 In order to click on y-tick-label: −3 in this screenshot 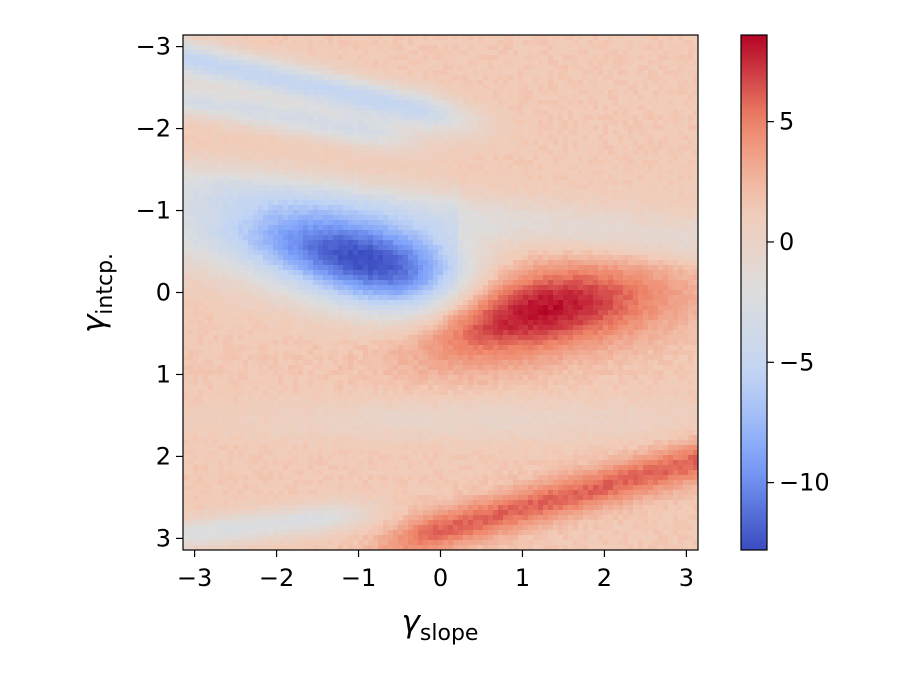, I will do `click(153, 47)`.